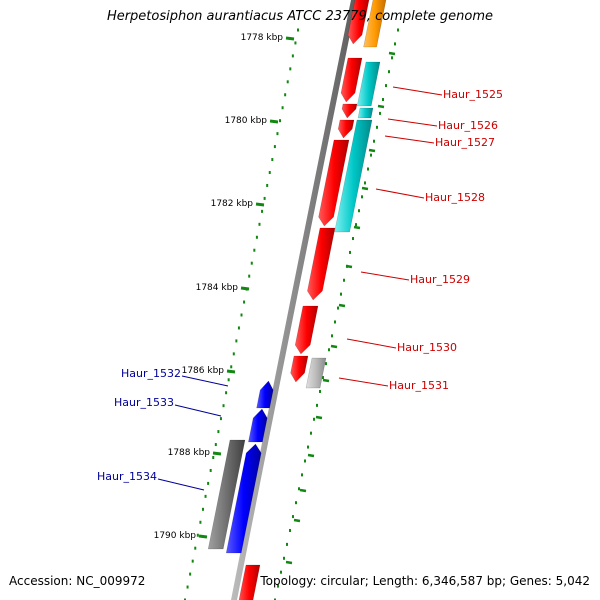 This screenshot has height=600, width=600. What do you see at coordinates (427, 347) in the screenshot?
I see `gene-label: Haur_1530` at bounding box center [427, 347].